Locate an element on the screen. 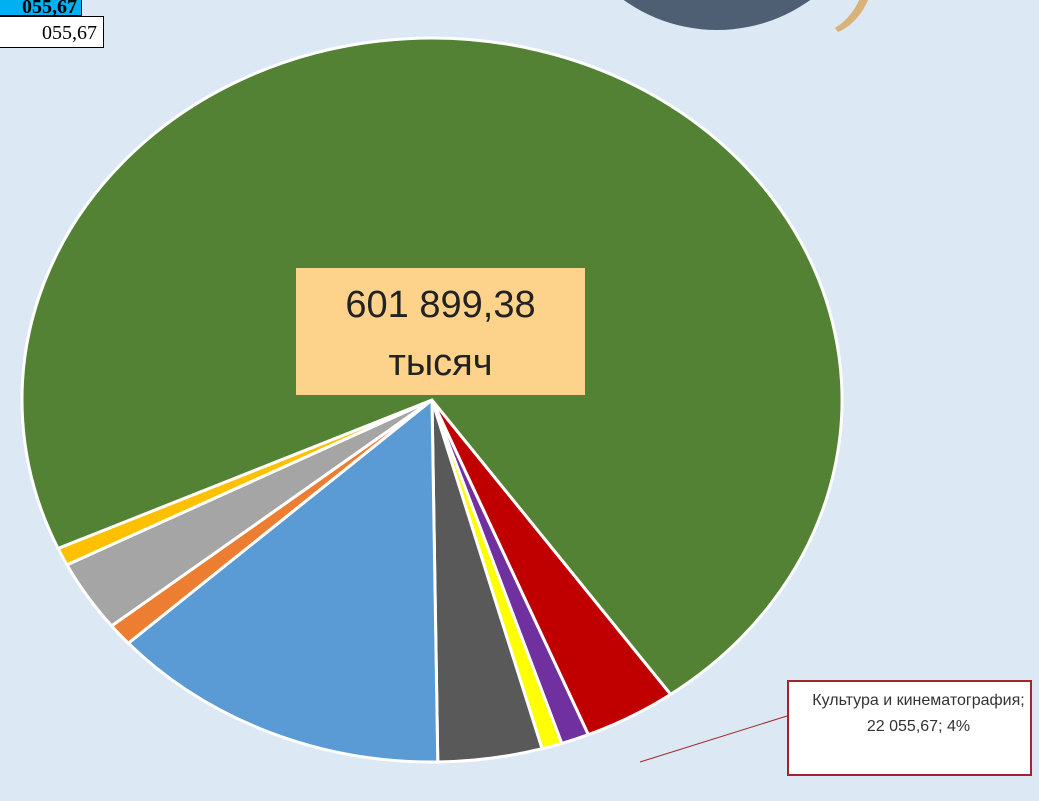 Image resolution: width=1039 pixels, height=801 pixels. leader-line is located at coordinates (713, 739).